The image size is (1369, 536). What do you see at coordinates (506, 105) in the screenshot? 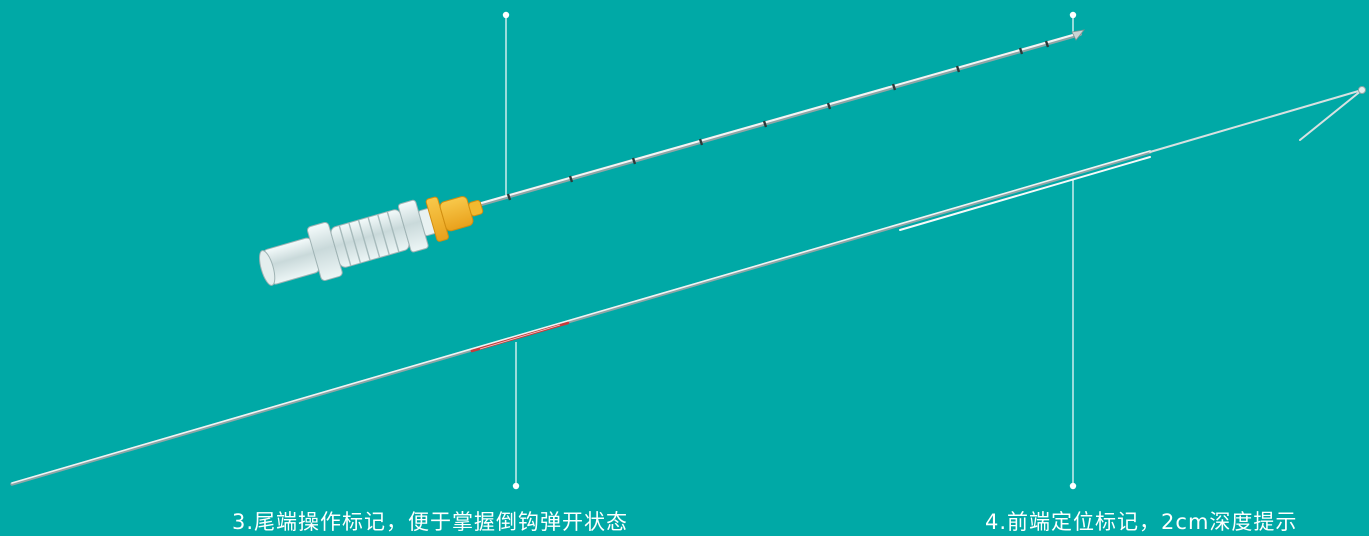
I see `callout-line-top-left` at bounding box center [506, 105].